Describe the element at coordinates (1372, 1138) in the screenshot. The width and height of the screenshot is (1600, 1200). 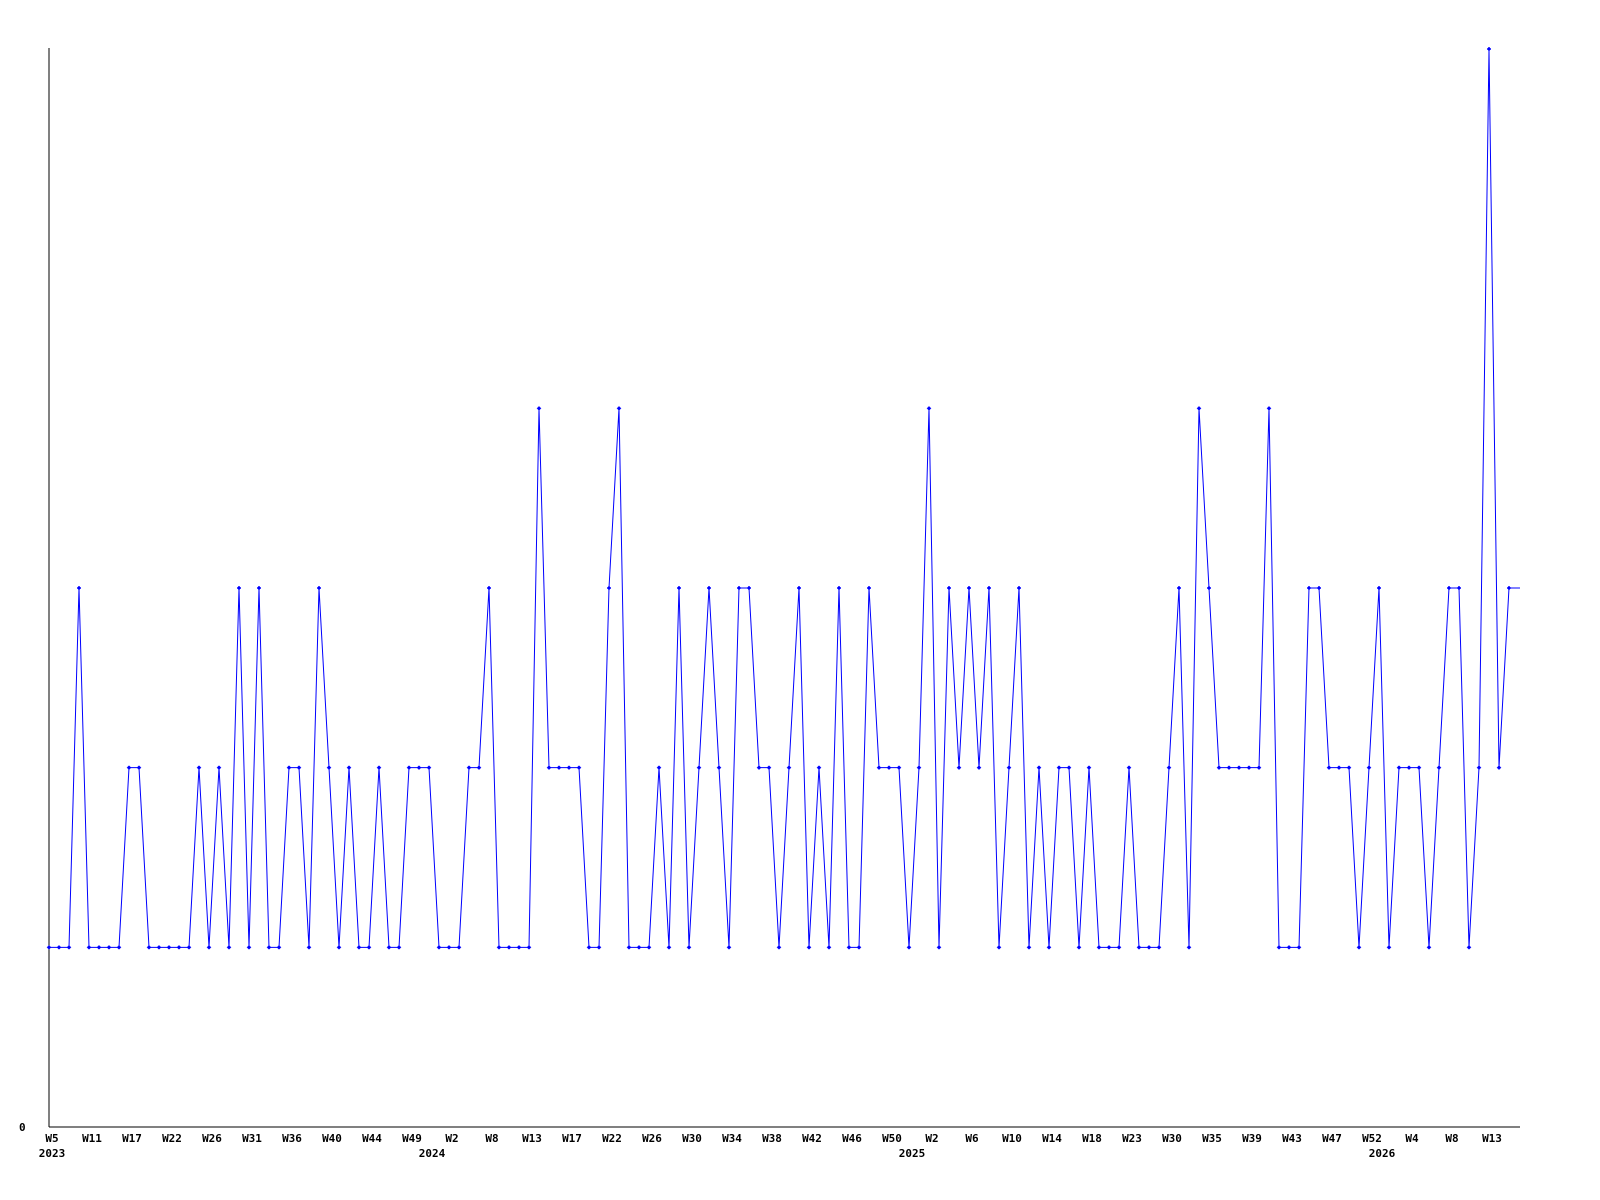
I see `x-tick-label: W52` at that location.